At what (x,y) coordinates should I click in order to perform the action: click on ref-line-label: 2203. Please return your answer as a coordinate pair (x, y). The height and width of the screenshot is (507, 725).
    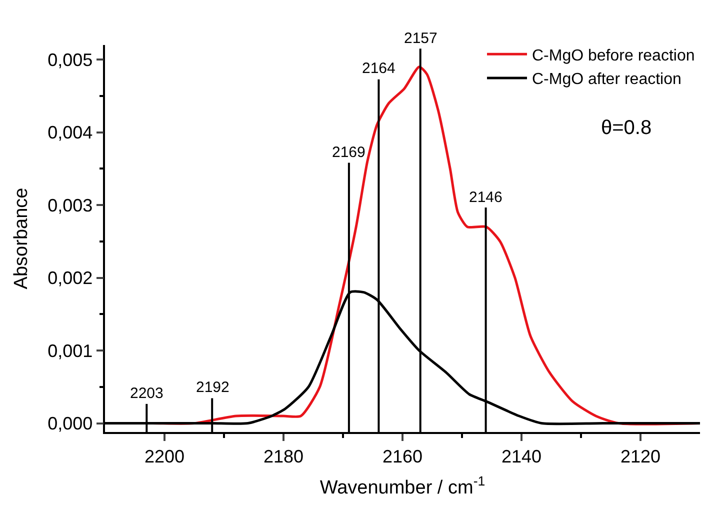
    Looking at the image, I should click on (147, 393).